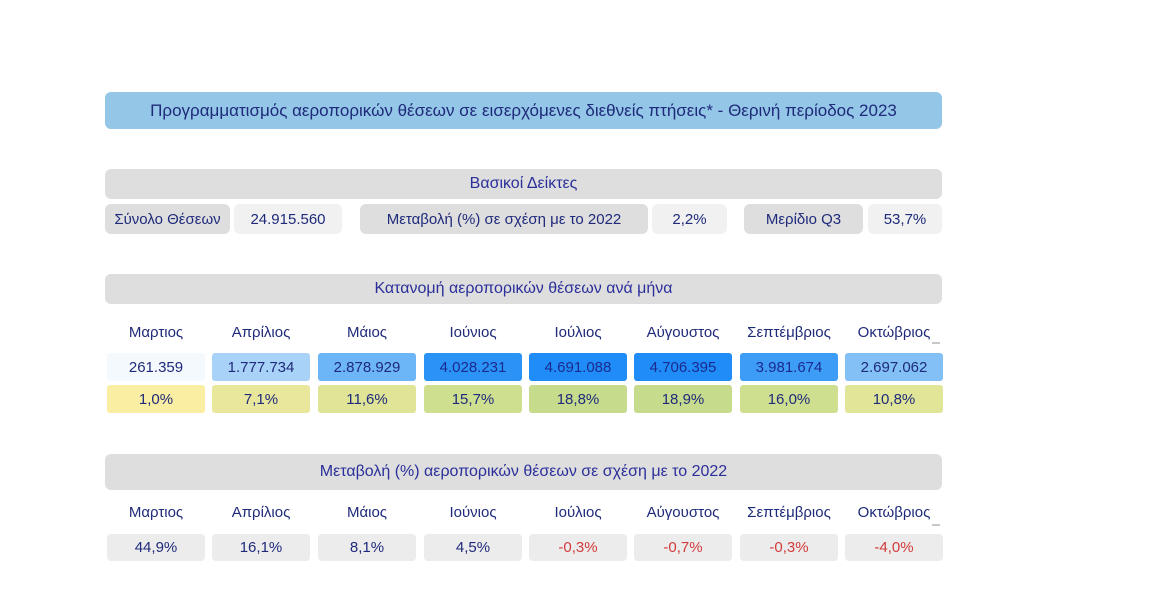 Image resolution: width=1176 pixels, height=592 pixels. I want to click on monthly-share-cell: 18,9%, so click(683, 399).